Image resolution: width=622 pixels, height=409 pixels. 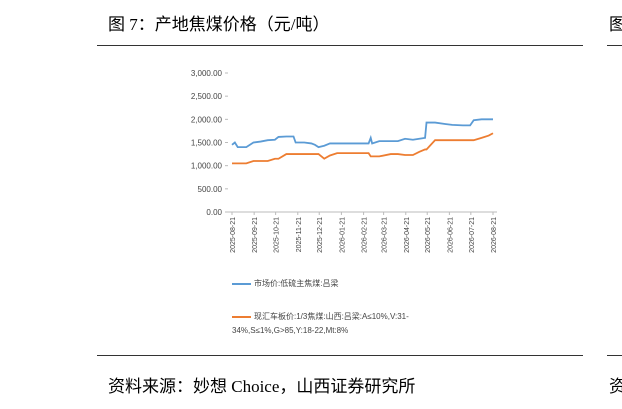 I want to click on bottom-rule-next, so click(x=614, y=355).